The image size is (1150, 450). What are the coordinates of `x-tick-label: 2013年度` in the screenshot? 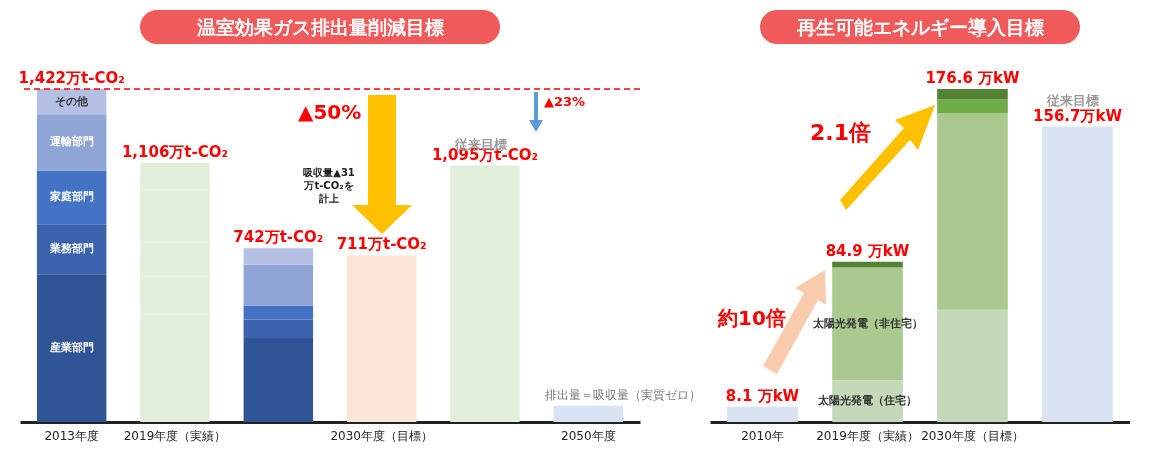 It's located at (71, 435).